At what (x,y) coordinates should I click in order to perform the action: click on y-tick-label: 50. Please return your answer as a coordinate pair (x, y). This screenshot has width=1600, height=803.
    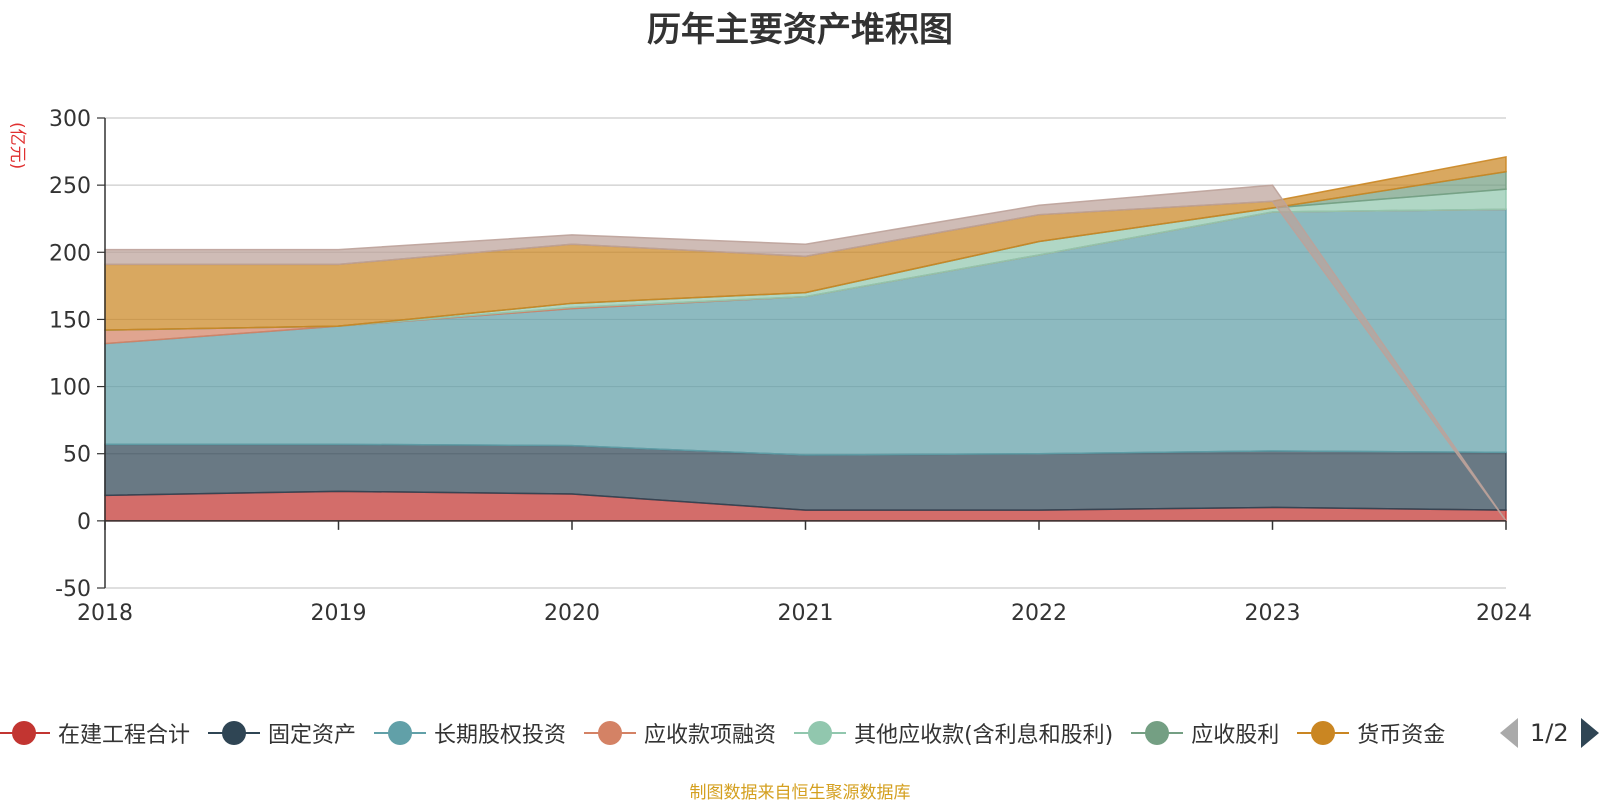
    Looking at the image, I should click on (77, 455).